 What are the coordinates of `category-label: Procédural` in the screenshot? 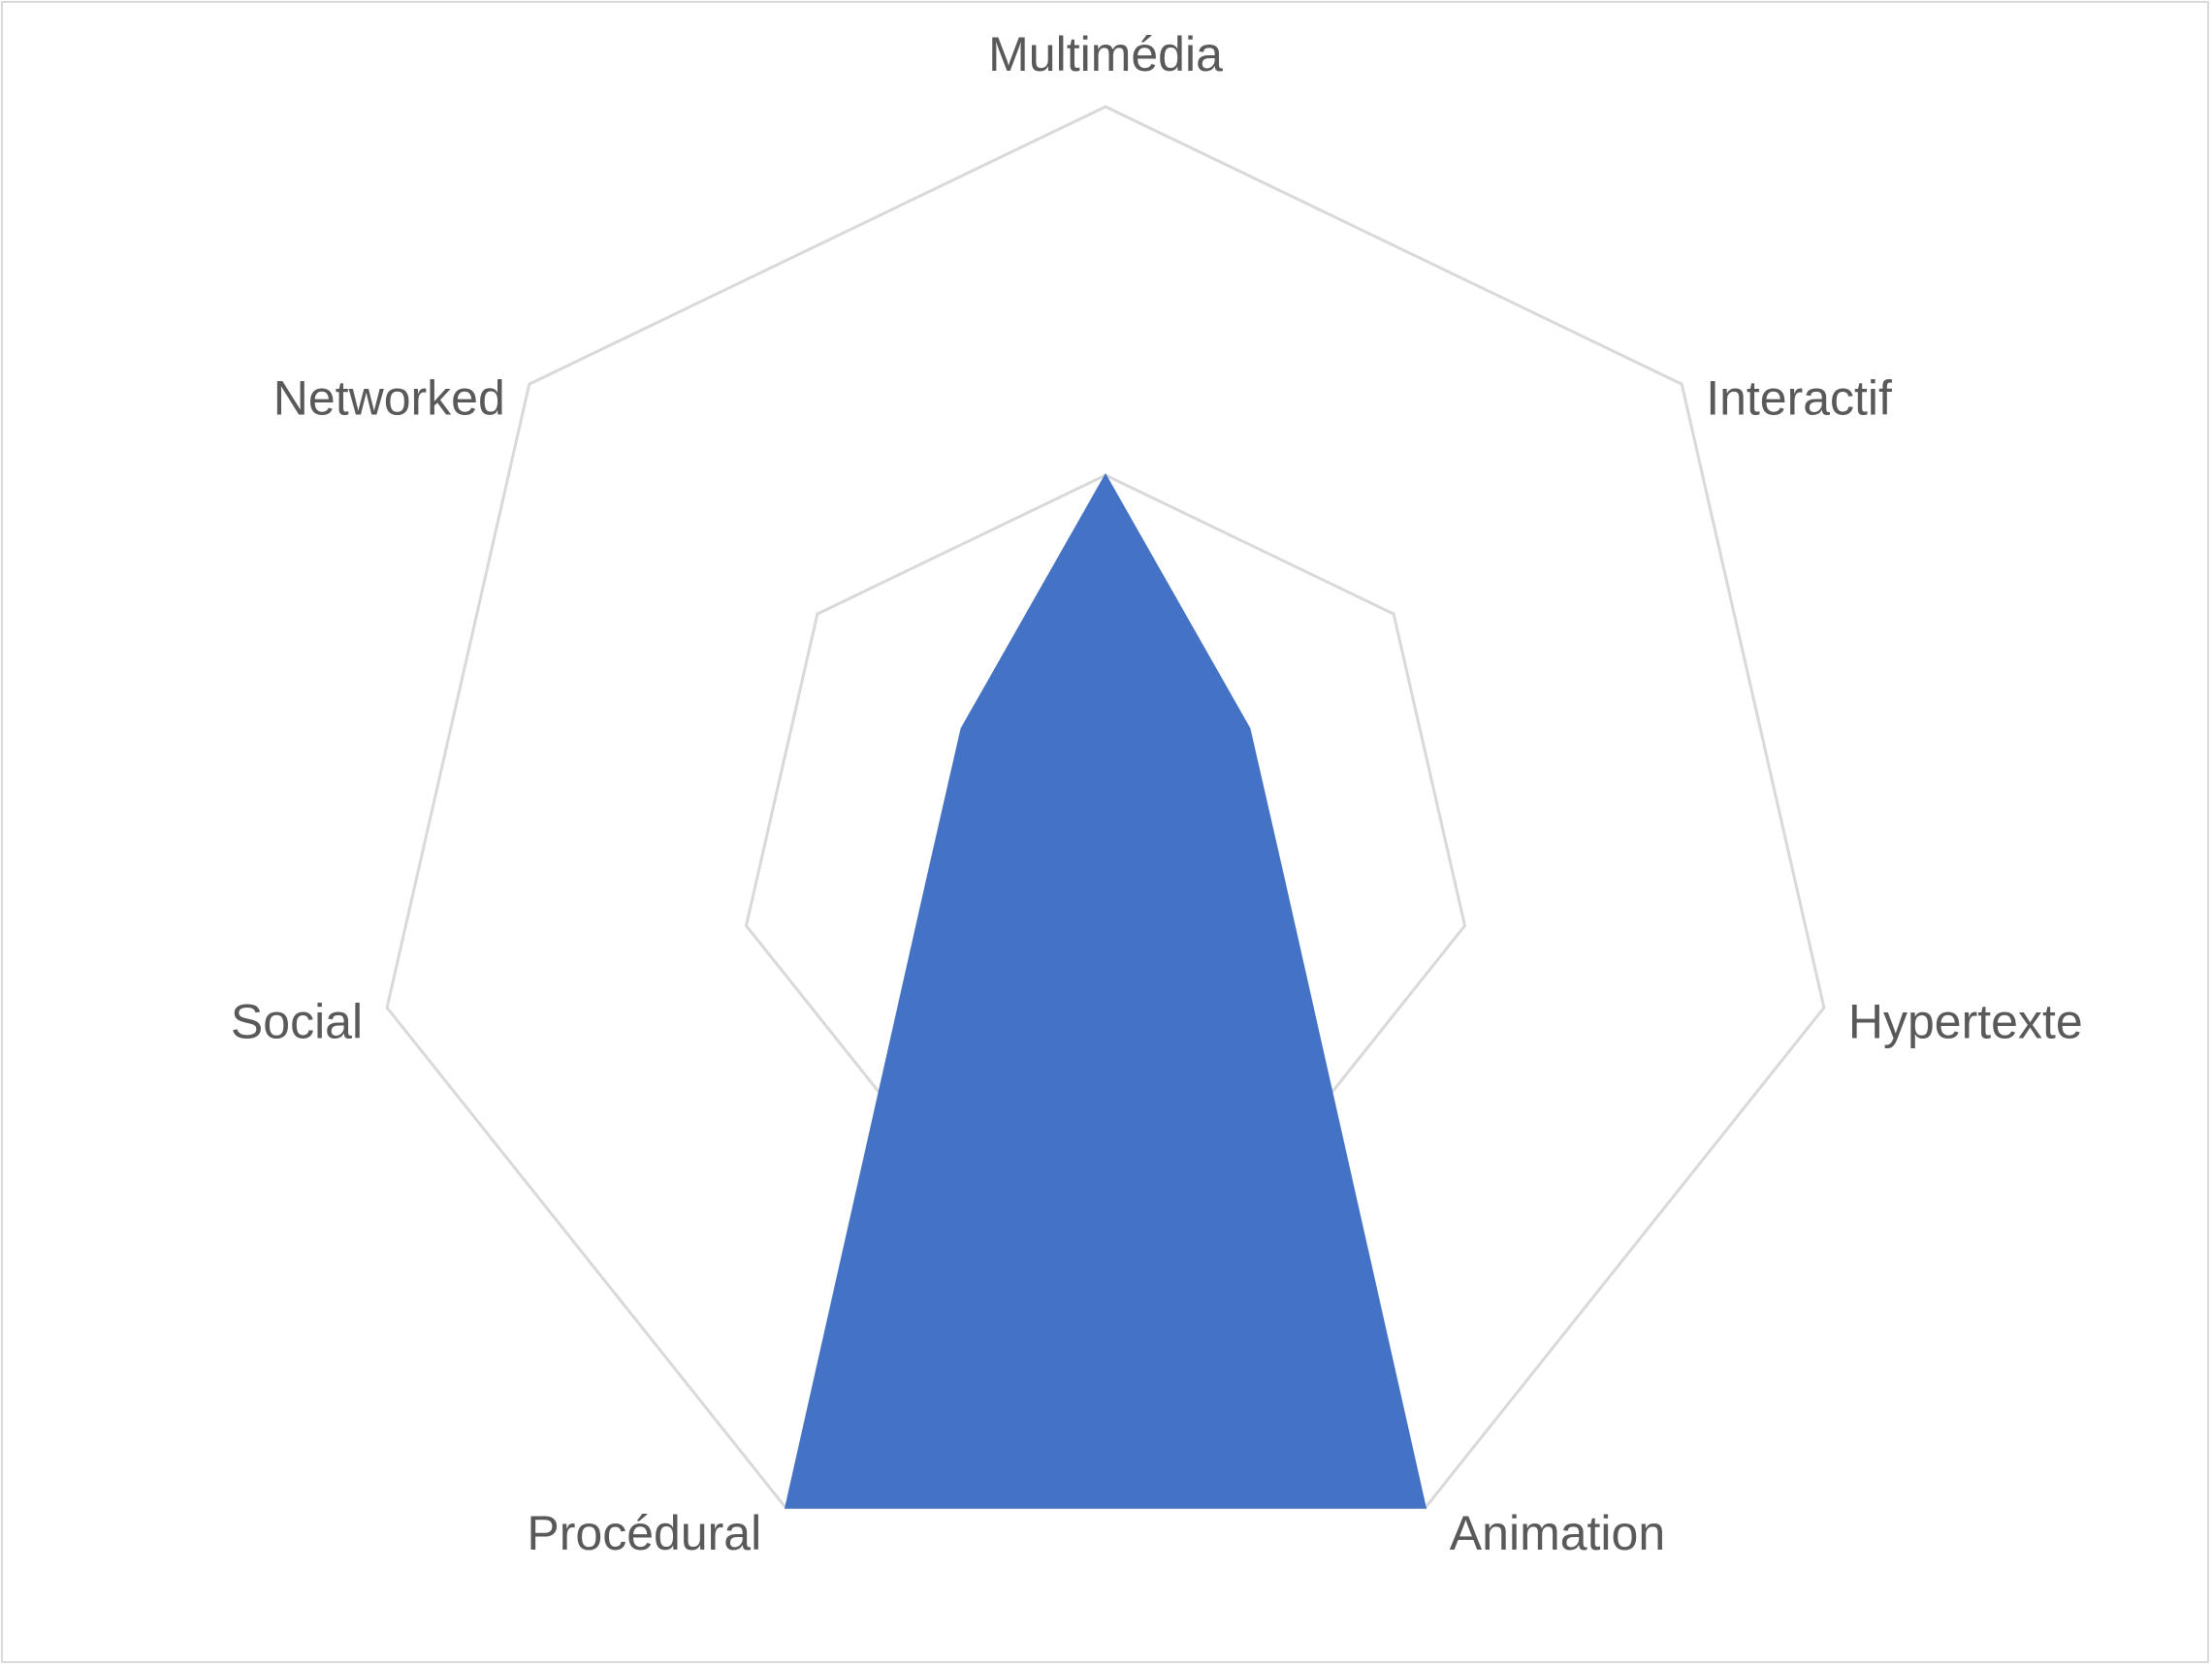 It's located at (644, 1533).